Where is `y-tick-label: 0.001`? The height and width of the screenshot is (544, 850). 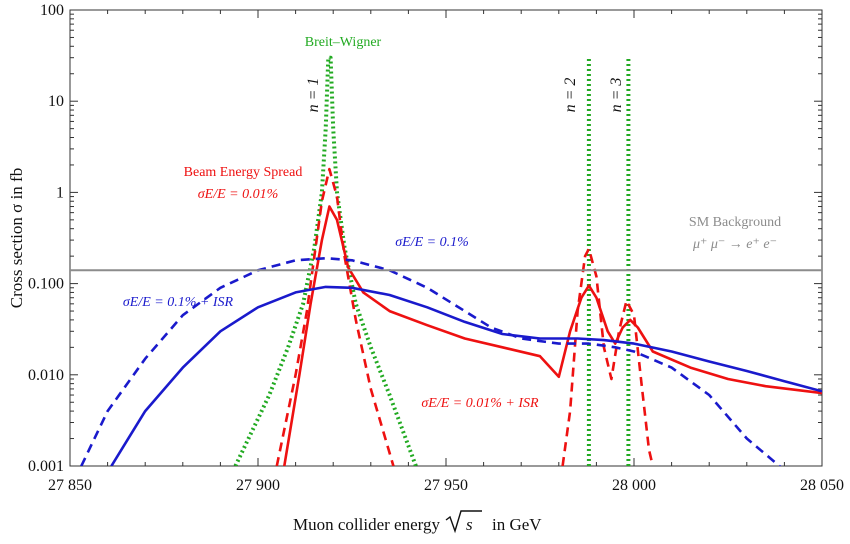
y-tick-label: 0.001 is located at coordinates (46, 466).